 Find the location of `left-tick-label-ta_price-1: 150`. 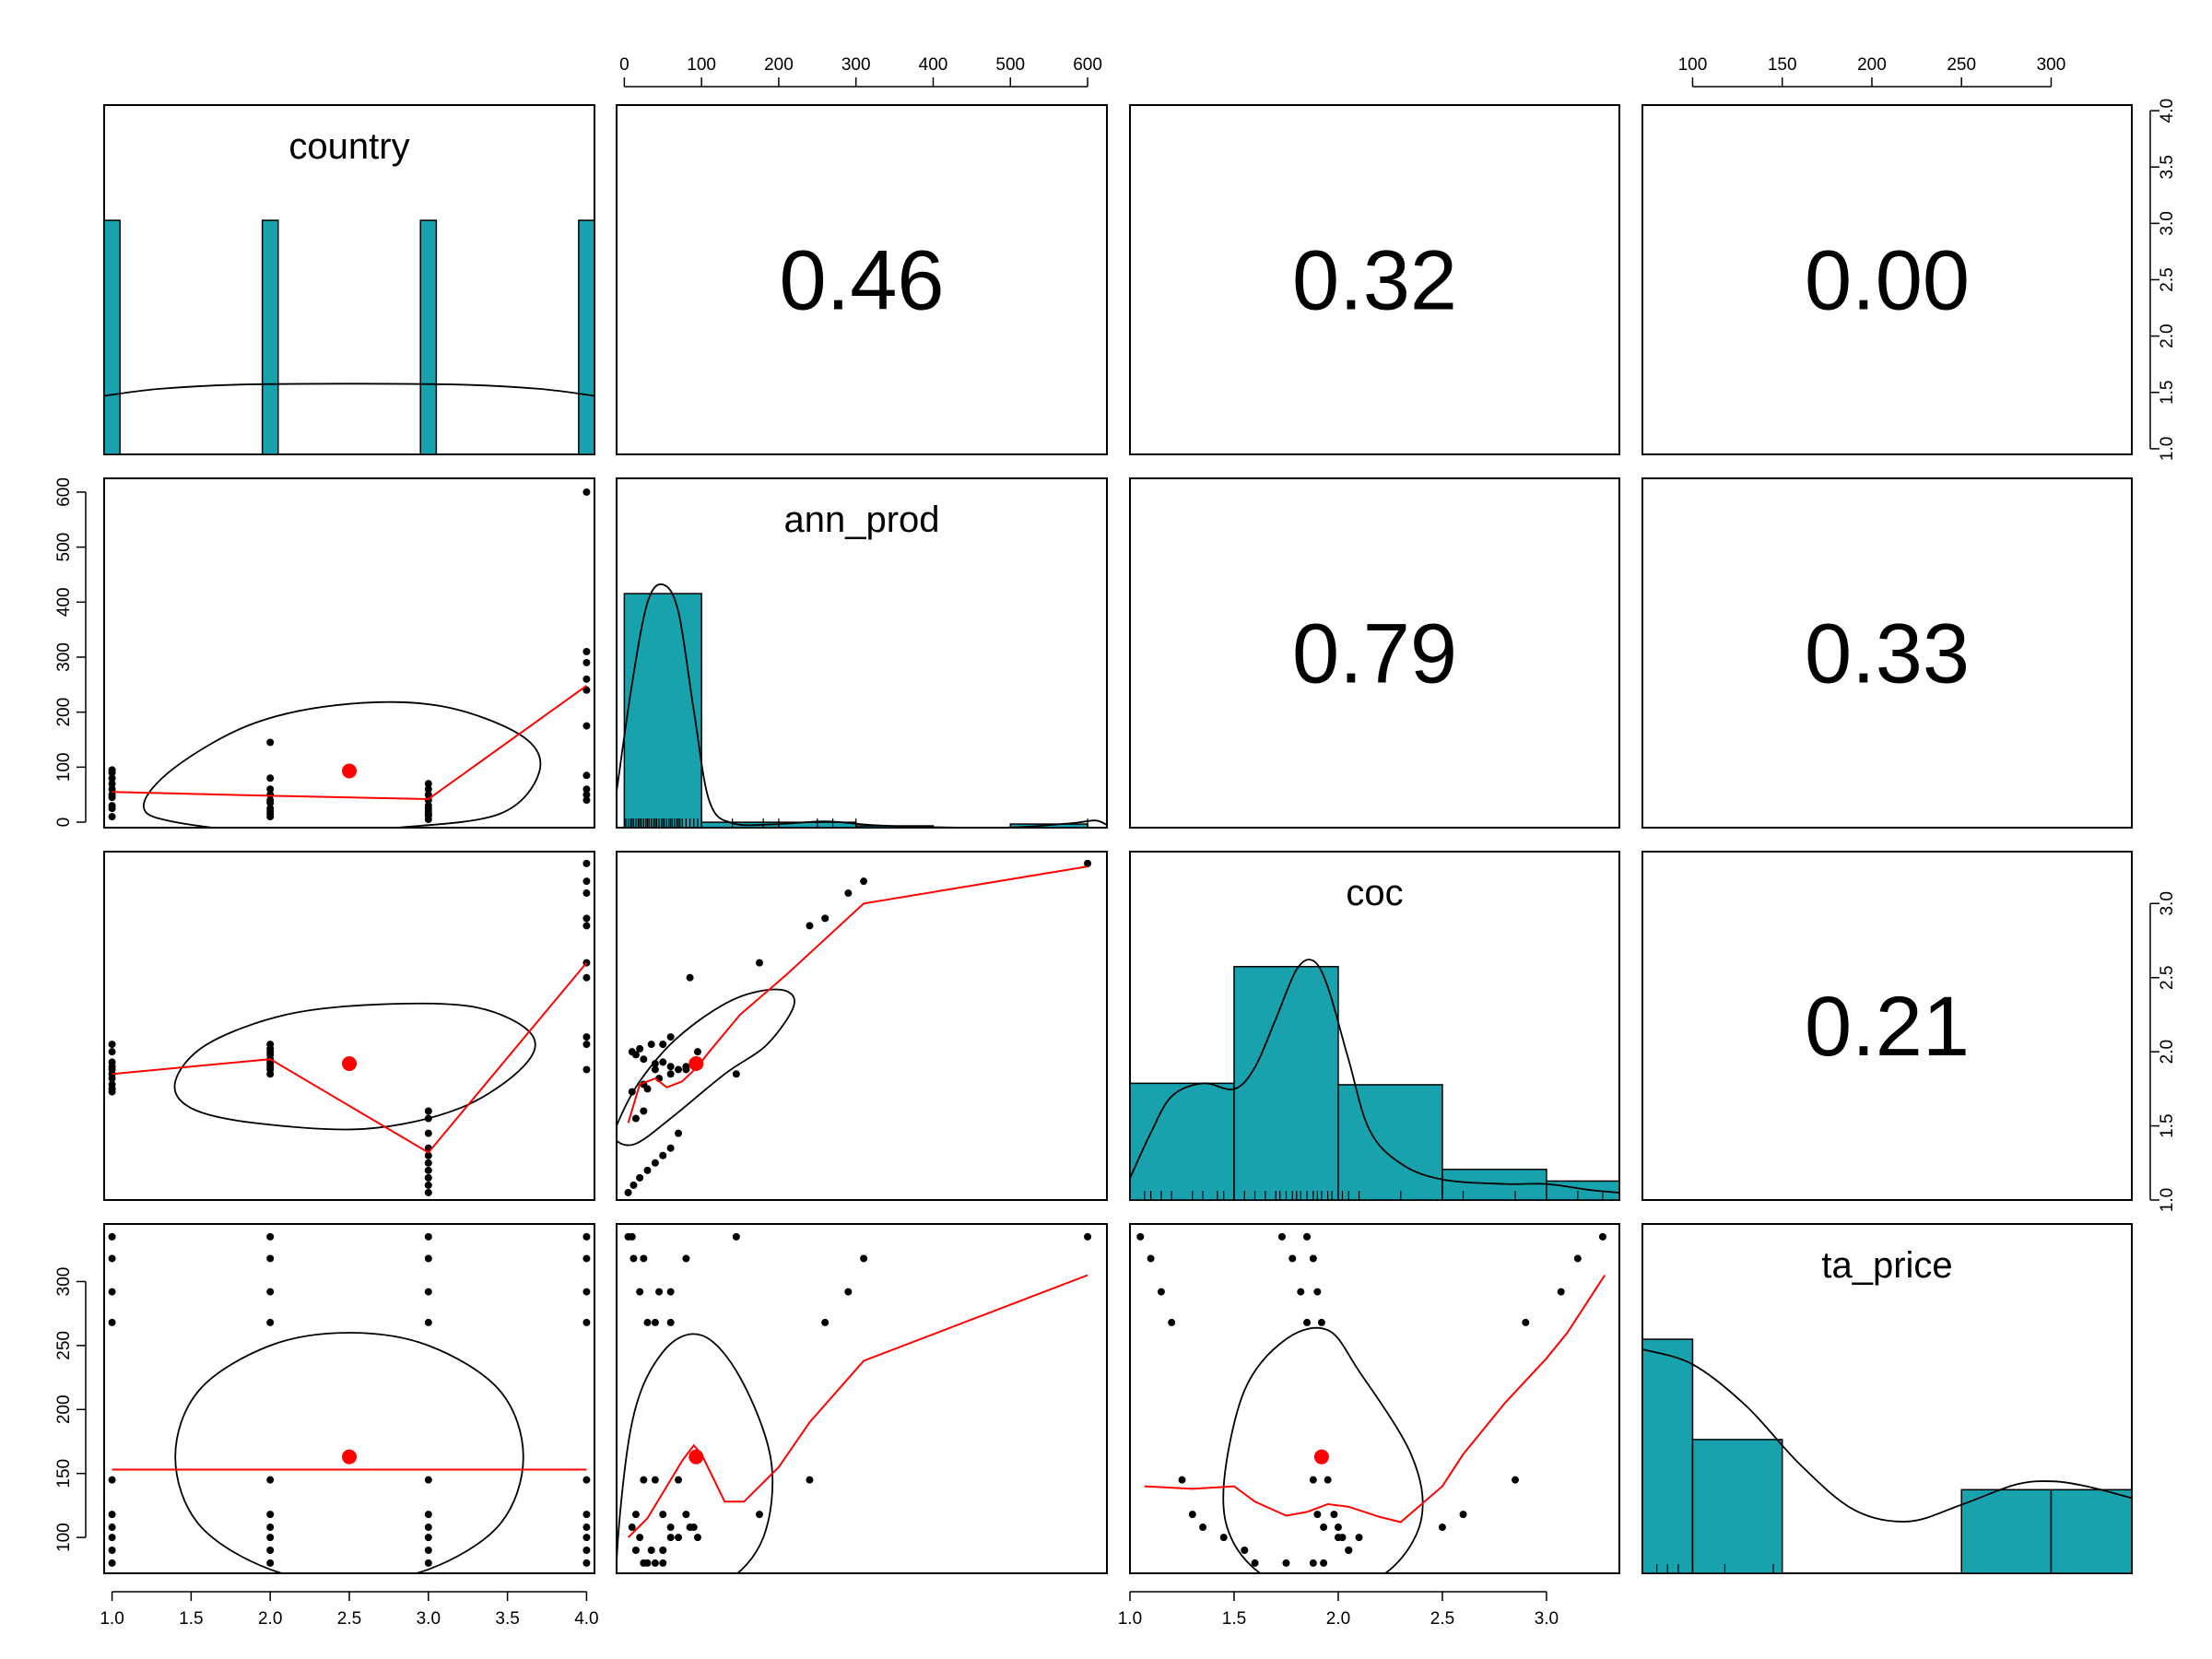

left-tick-label-ta_price-1: 150 is located at coordinates (64, 1473).